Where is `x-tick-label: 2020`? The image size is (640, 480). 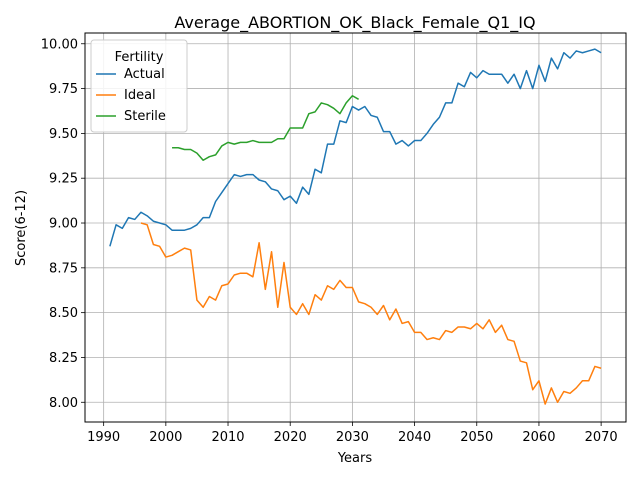
x-tick-label: 2020 is located at coordinates (290, 437).